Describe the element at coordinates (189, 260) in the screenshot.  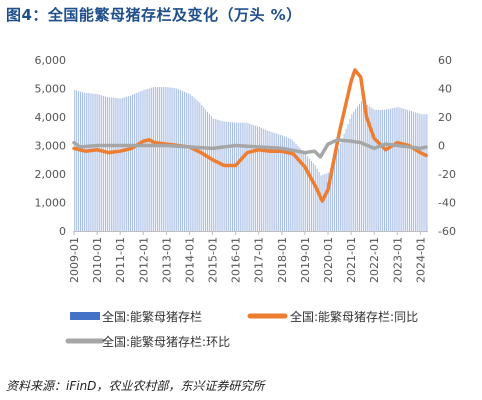
I see `x-tick-label: 2014-01` at that location.